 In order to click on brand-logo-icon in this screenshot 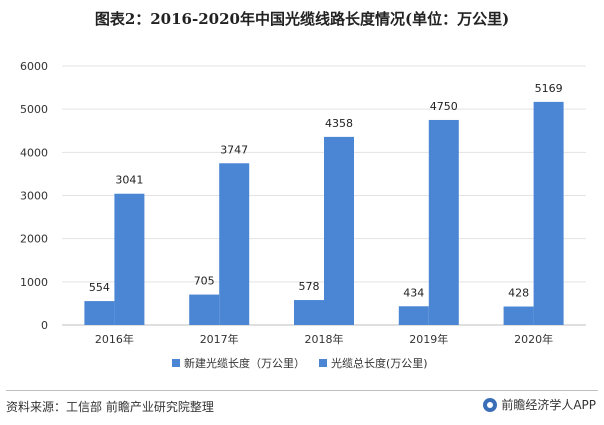, I will do `click(490, 404)`.